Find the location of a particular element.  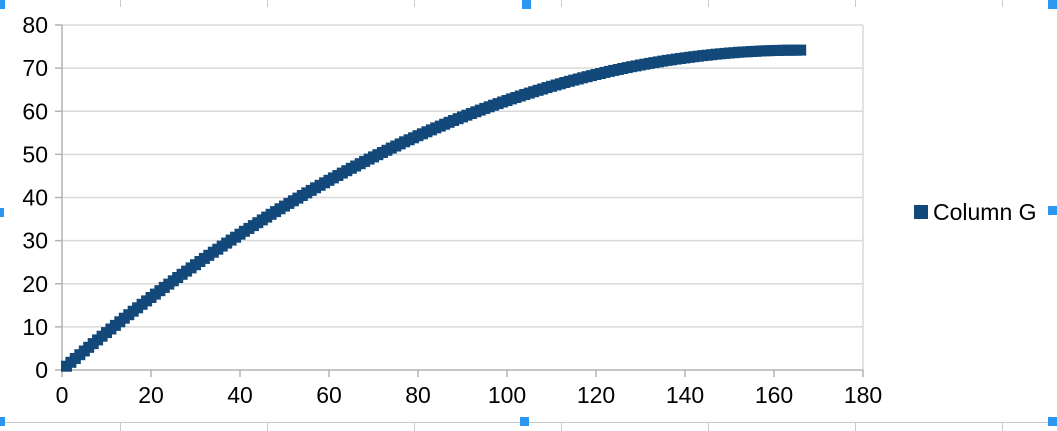

x-tick-label: 40 is located at coordinates (240, 395).